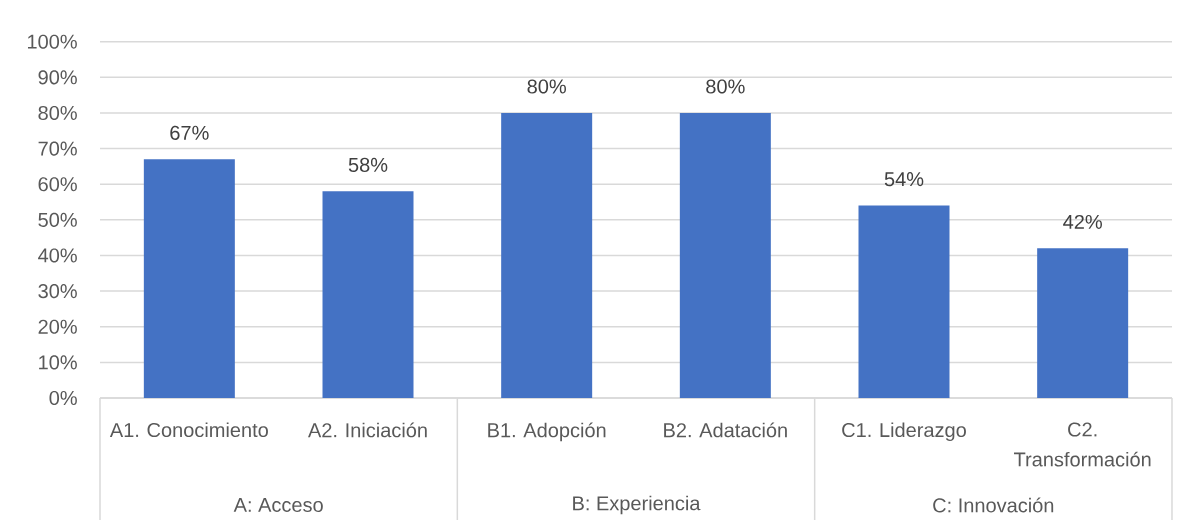 The height and width of the screenshot is (527, 1200). I want to click on y-tick-label: 90%, so click(57, 77).